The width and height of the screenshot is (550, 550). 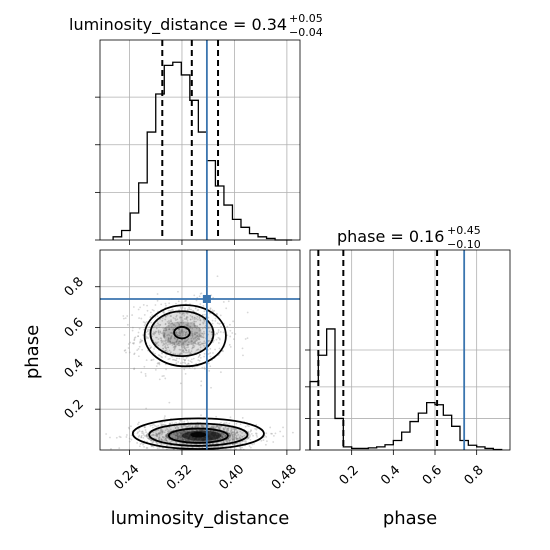 I want to click on joint-plot-area, so click(x=198, y=363).